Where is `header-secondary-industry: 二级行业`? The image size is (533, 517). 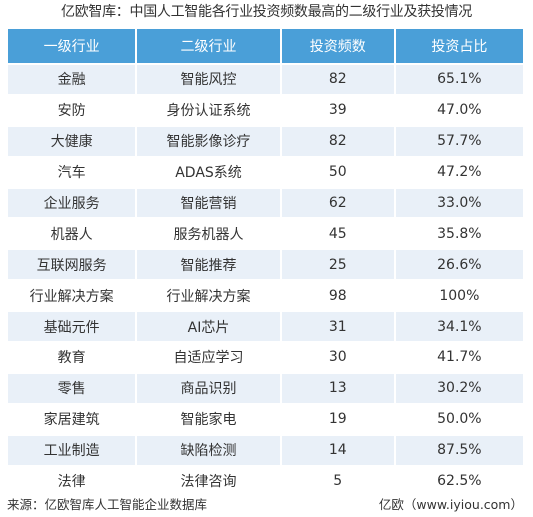 header-secondary-industry: 二级行业 is located at coordinates (208, 46).